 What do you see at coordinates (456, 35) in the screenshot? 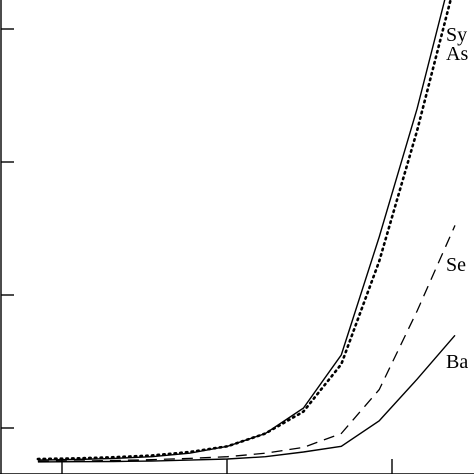
I see `series-label-sy: Sy` at bounding box center [456, 35].